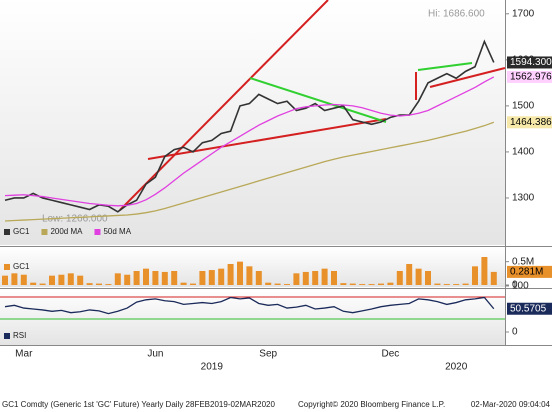  I want to click on footer: Copyright© 2020 Bloomberg Finance L.P., so click(371, 404).